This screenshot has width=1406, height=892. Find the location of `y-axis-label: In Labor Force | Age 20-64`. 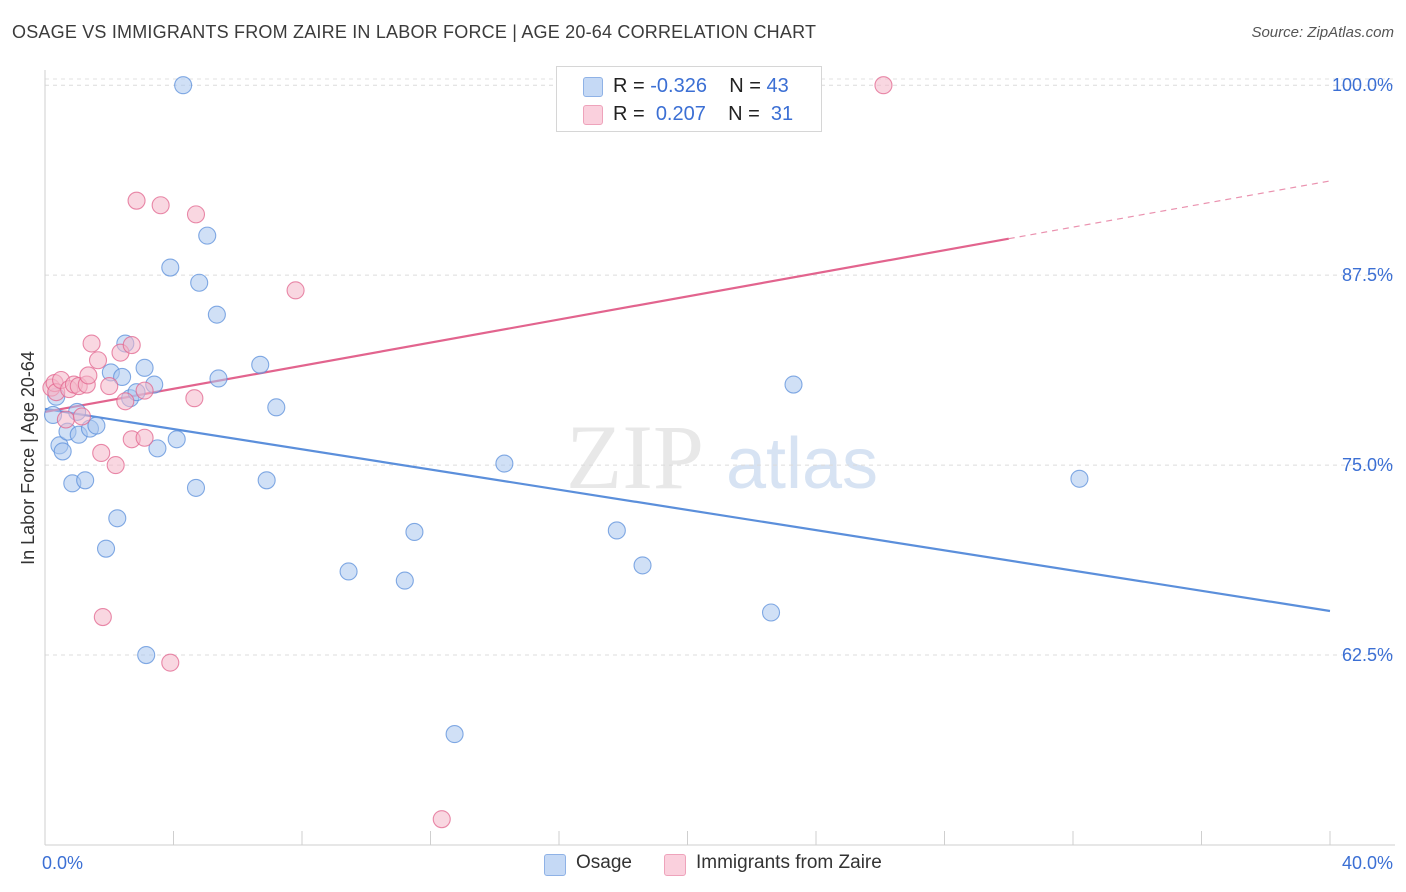

y-axis-label: In Labor Force | Age 20-64 is located at coordinates (28, 458).